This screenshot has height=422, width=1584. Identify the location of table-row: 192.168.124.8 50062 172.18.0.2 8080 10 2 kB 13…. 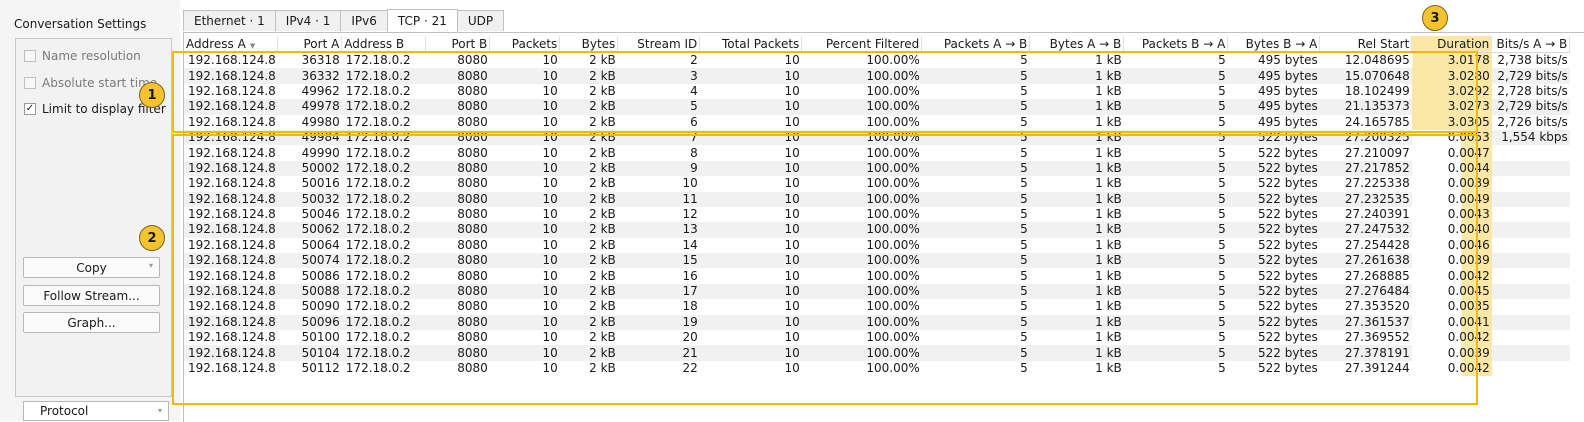
(877, 230).